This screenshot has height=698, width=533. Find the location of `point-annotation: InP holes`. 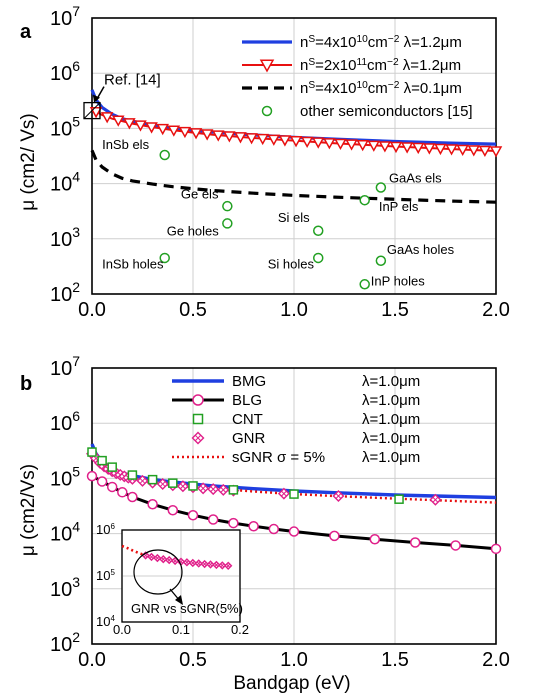

point-annotation: InP holes is located at coordinates (398, 281).